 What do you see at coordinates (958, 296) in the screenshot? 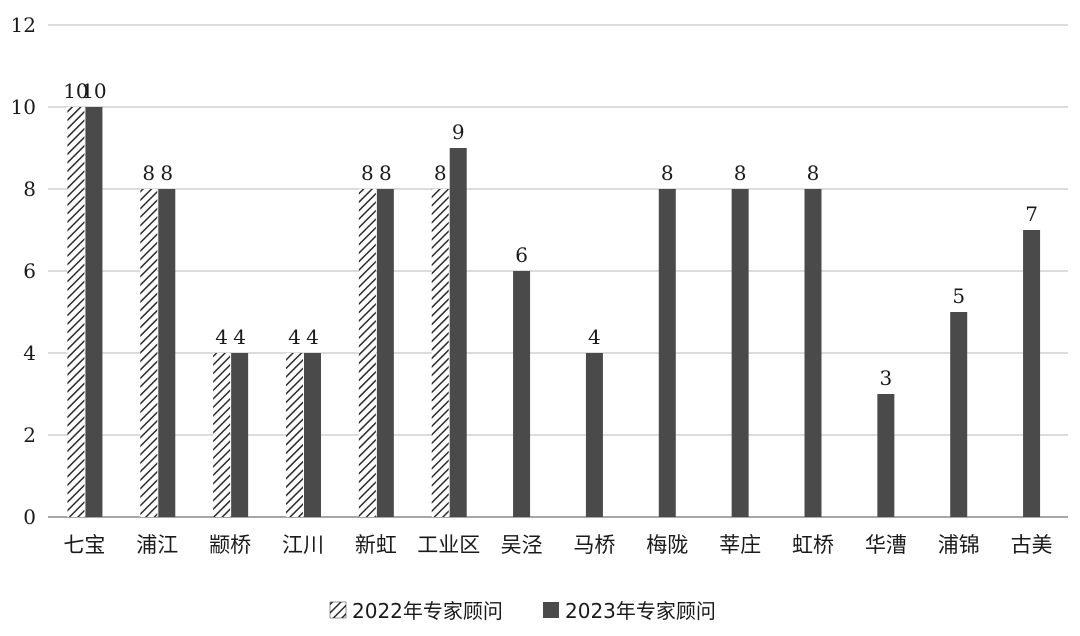
I see `data-label-2023: 5` at bounding box center [958, 296].